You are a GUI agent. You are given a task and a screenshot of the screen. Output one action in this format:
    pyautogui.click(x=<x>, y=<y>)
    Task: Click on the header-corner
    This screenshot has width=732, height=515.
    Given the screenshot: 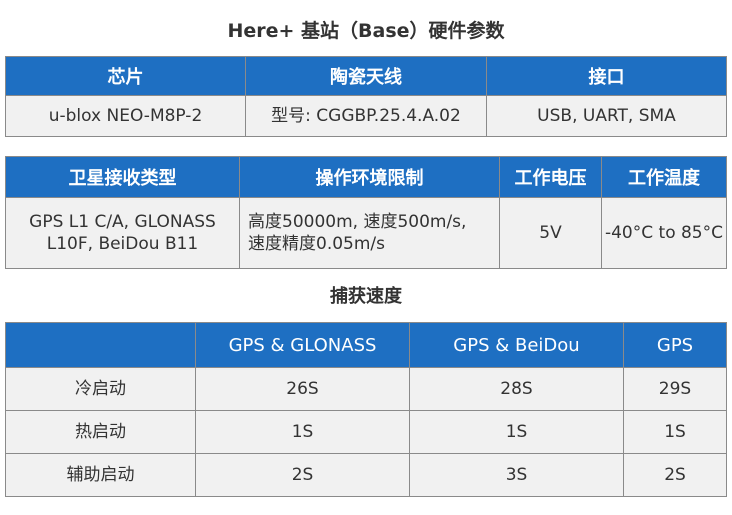 What is the action you would take?
    pyautogui.click(x=100, y=345)
    